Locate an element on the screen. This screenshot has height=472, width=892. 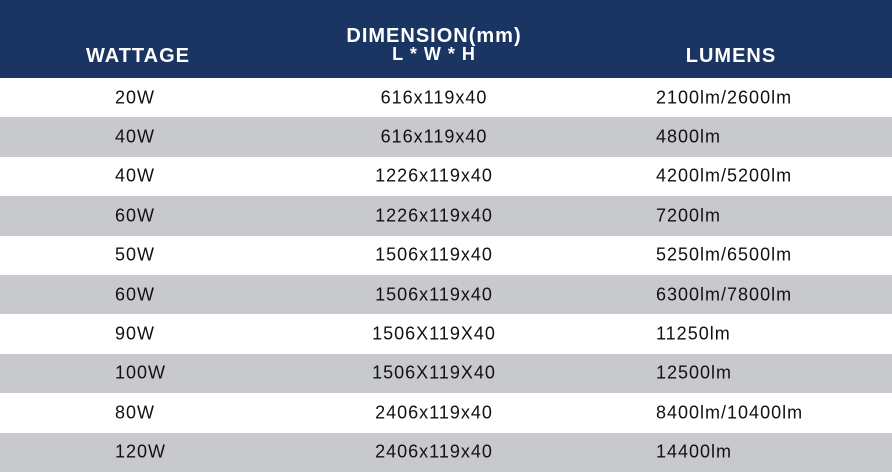
table-row: 90W 1506X119X40 11250lm is located at coordinates (446, 333).